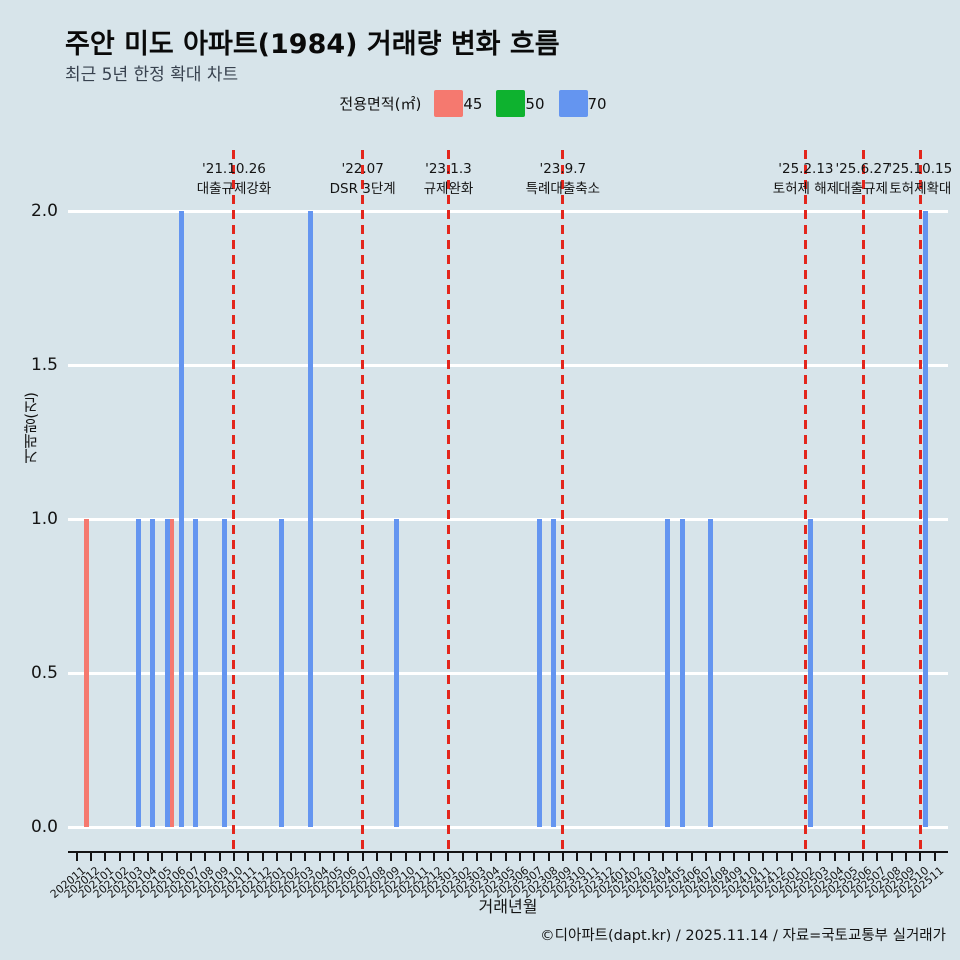  I want to click on event-label: 토허제 해제, so click(806, 189).